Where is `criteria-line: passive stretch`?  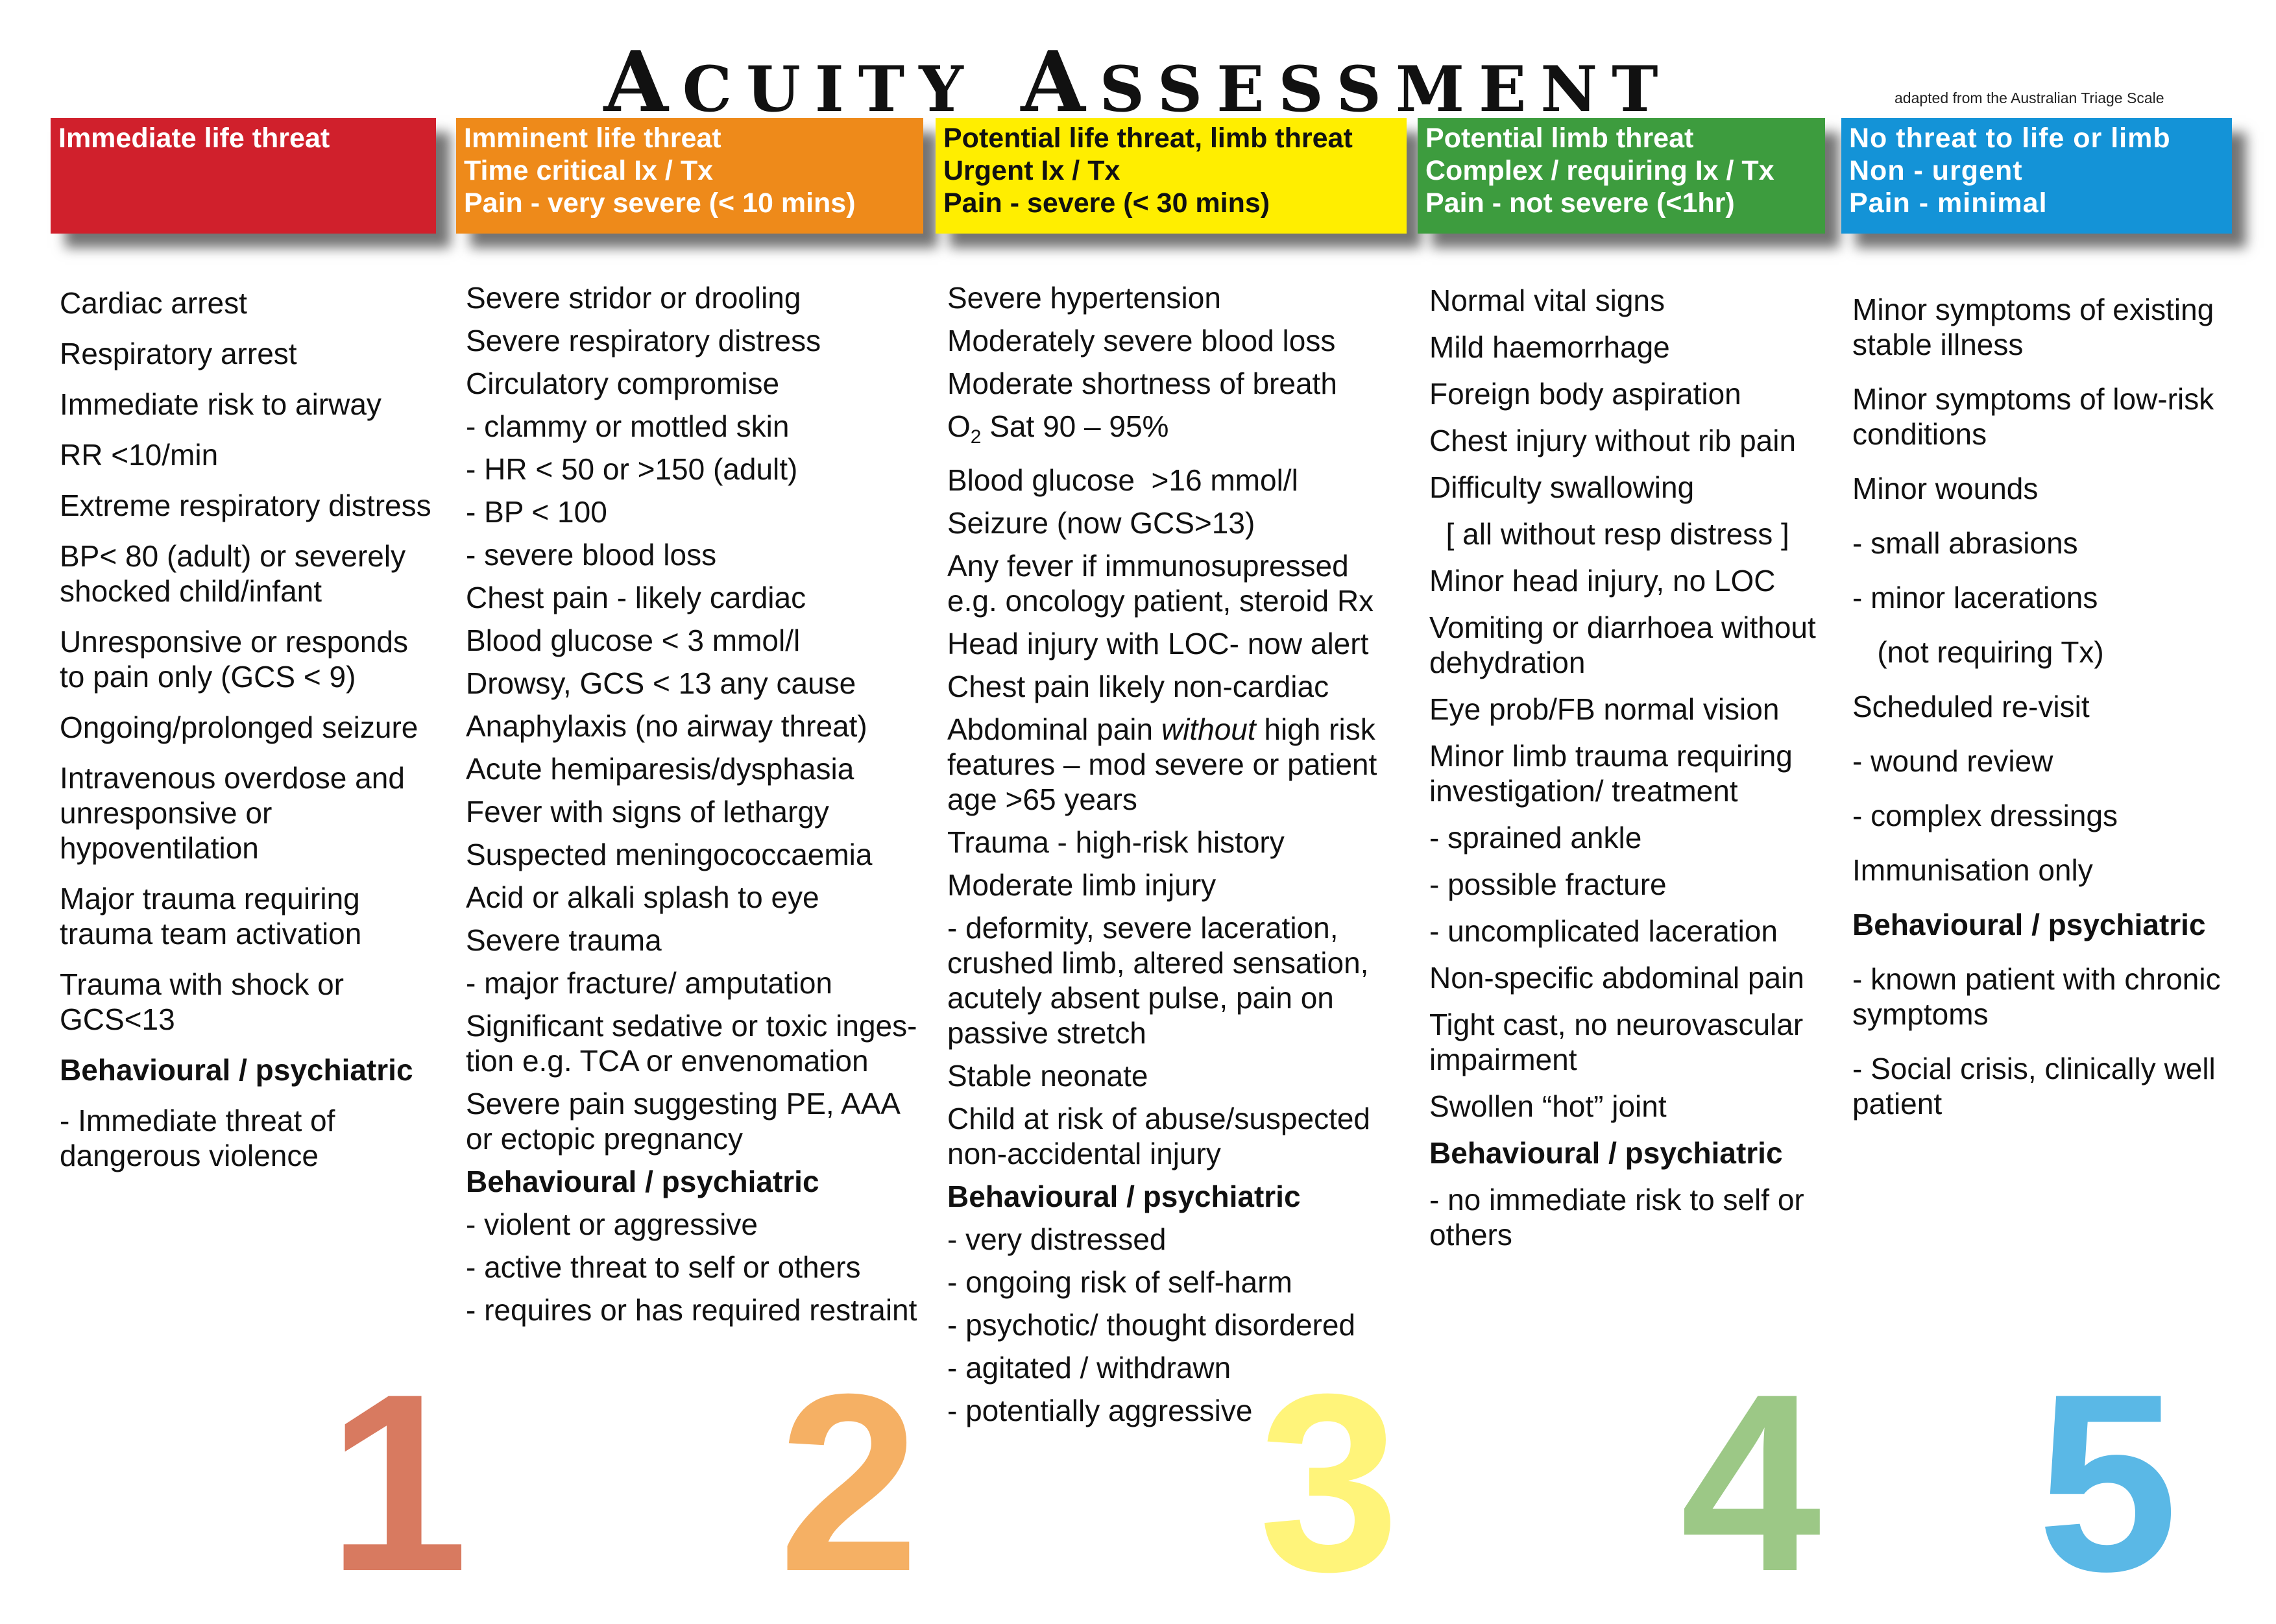 criteria-line: passive stretch is located at coordinates (1046, 1033).